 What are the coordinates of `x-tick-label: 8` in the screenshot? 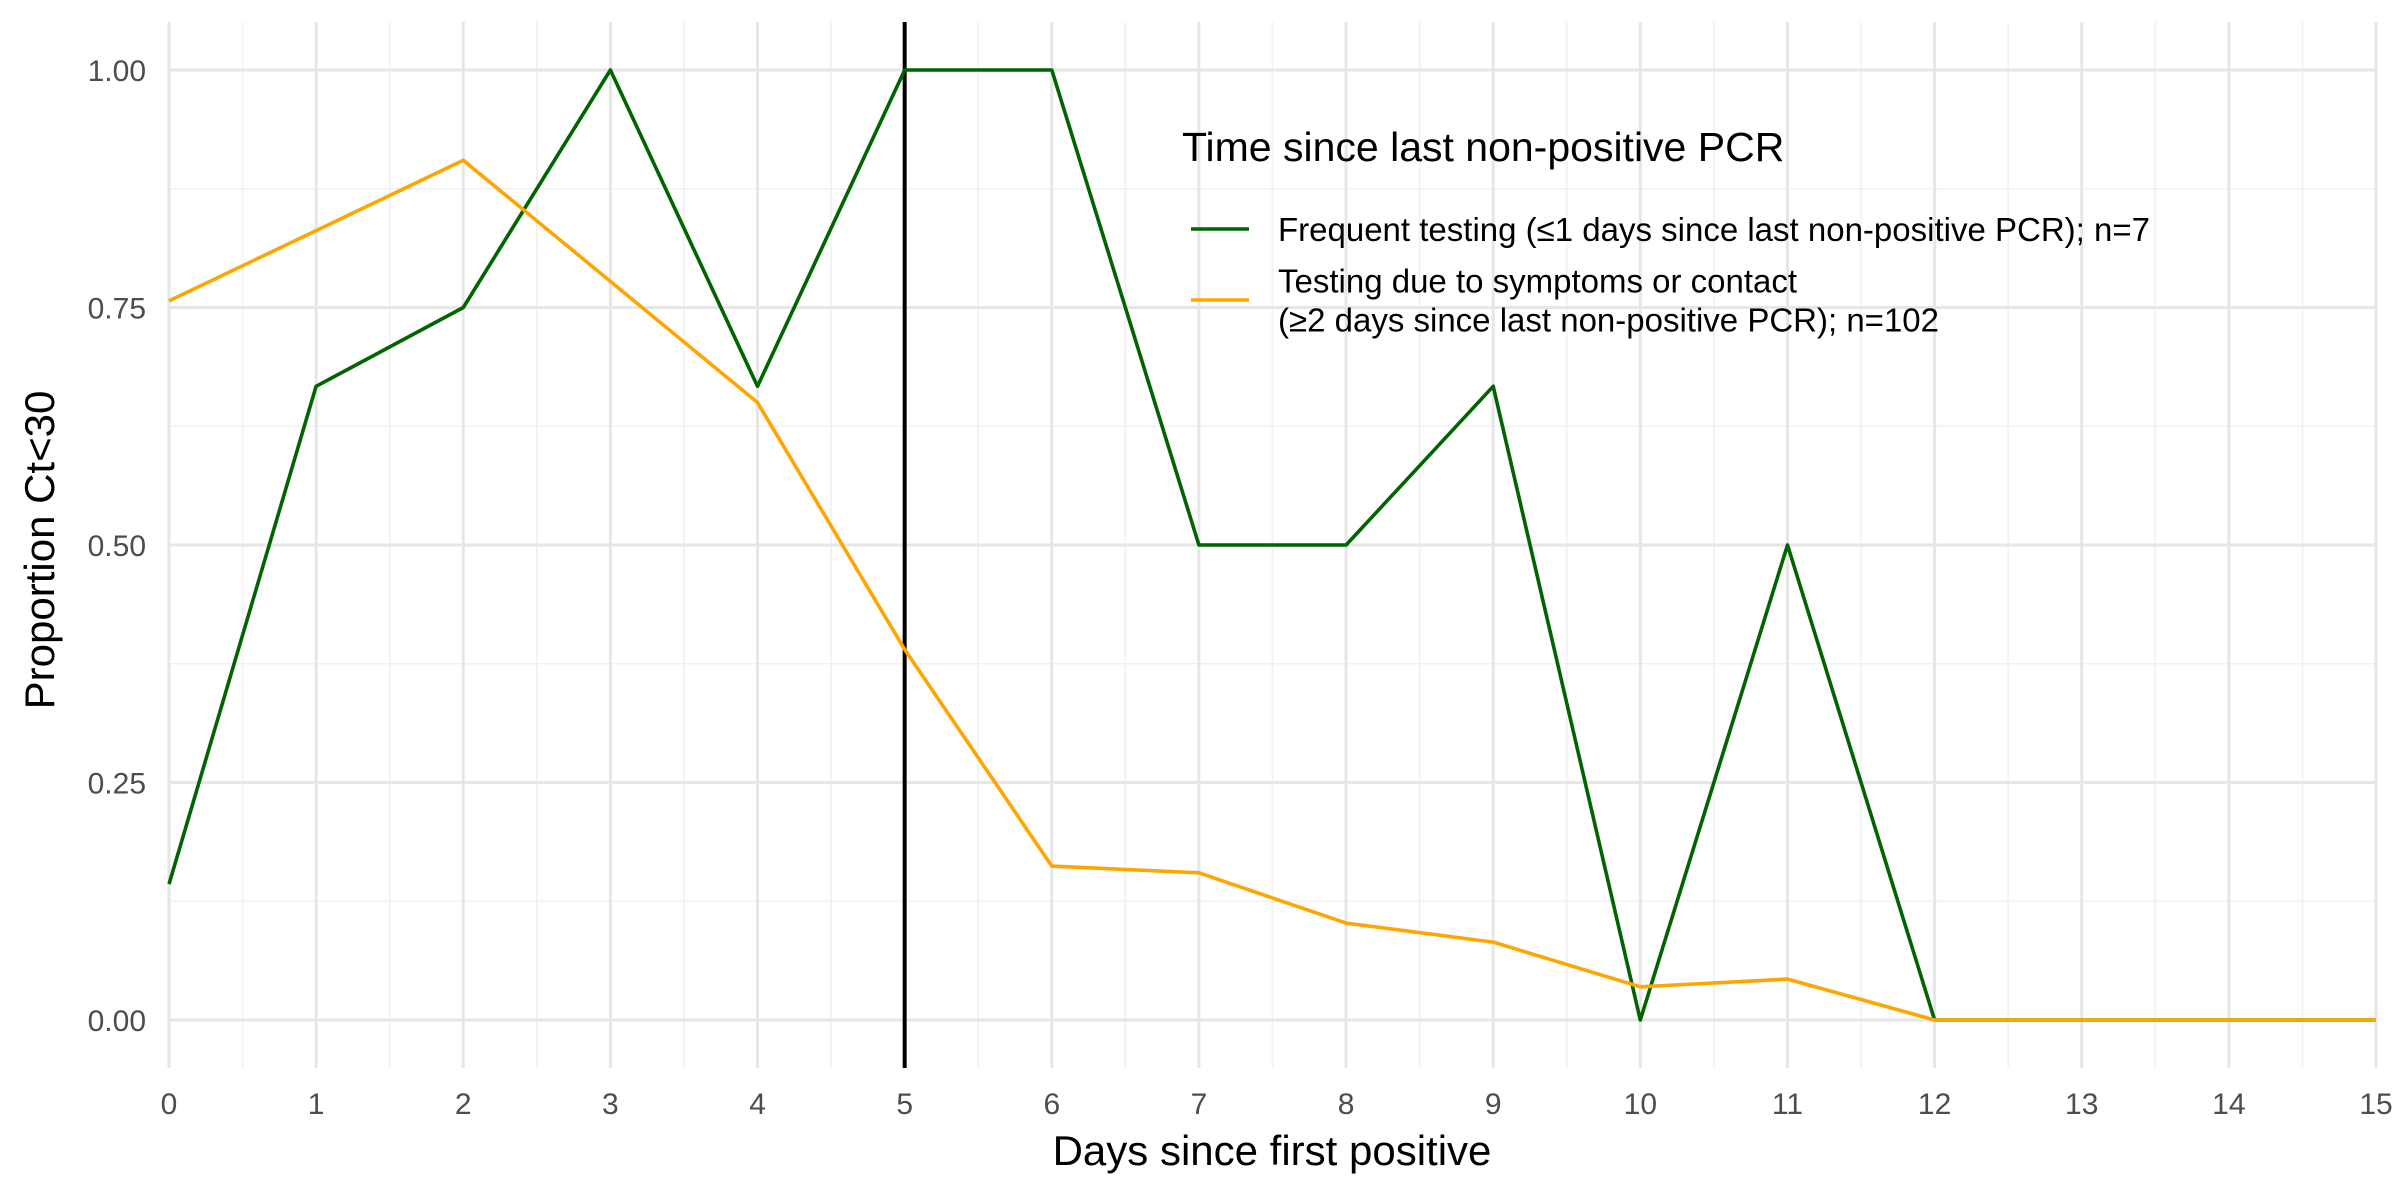 It's located at (1346, 1104).